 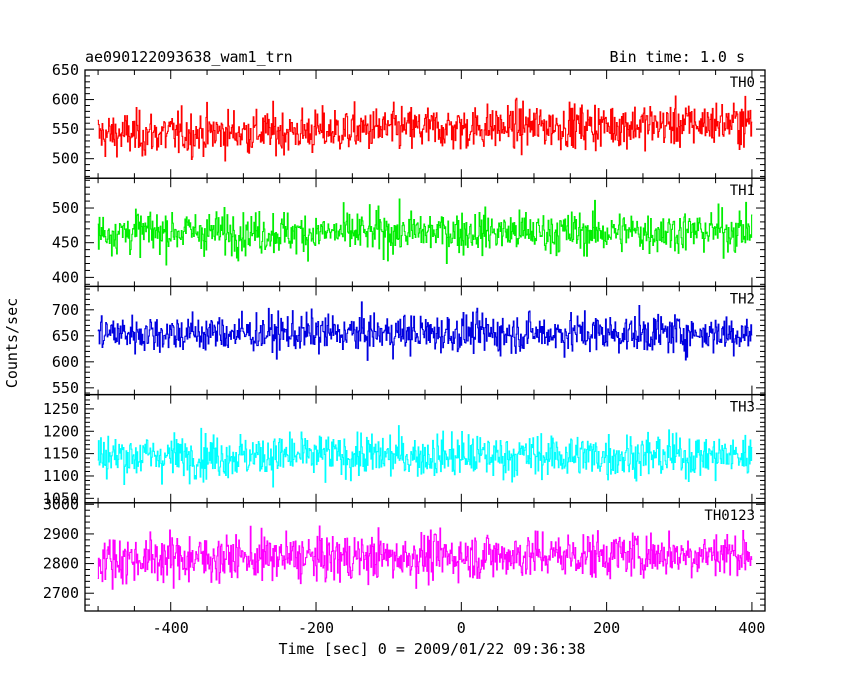 What do you see at coordinates (425, 232) in the screenshot?
I see `series-th1` at bounding box center [425, 232].